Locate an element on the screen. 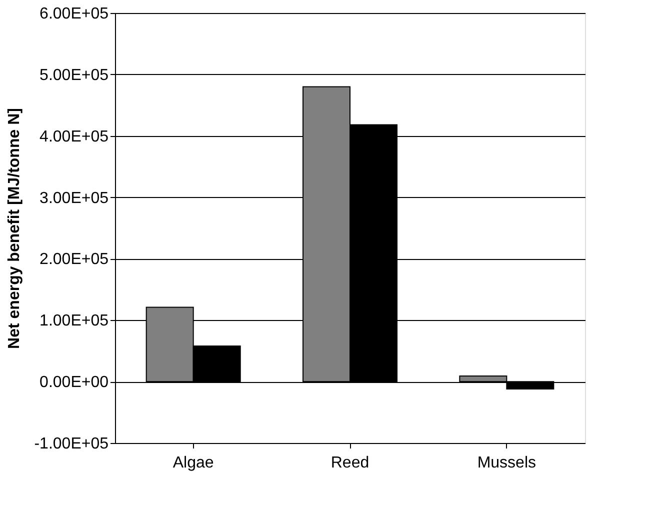 This screenshot has height=506, width=662. y-tick-label: 3.00E+05 is located at coordinates (74, 198).